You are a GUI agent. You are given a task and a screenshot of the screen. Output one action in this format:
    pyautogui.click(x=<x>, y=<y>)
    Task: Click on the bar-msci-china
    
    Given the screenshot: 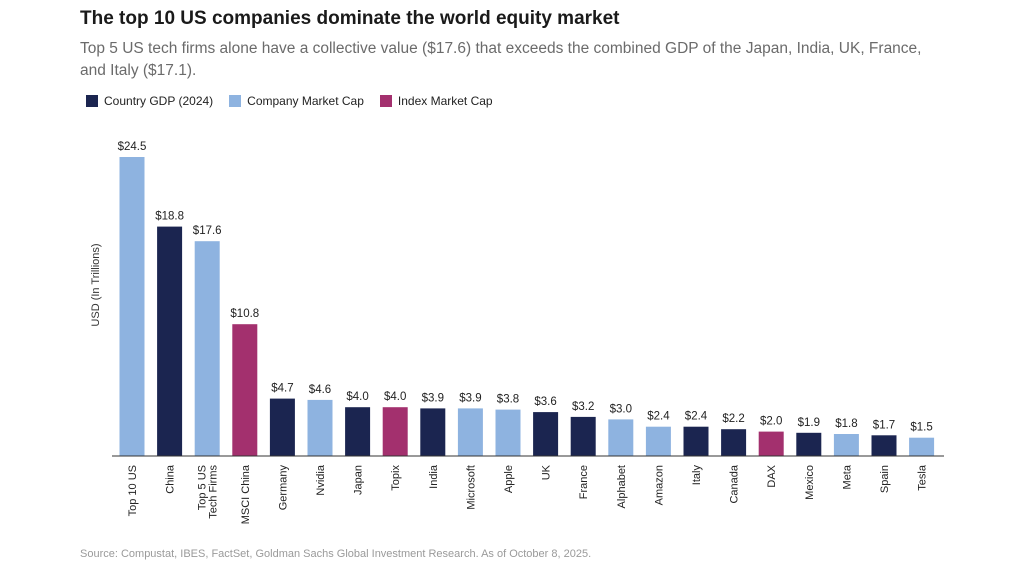 What is the action you would take?
    pyautogui.click(x=245, y=390)
    